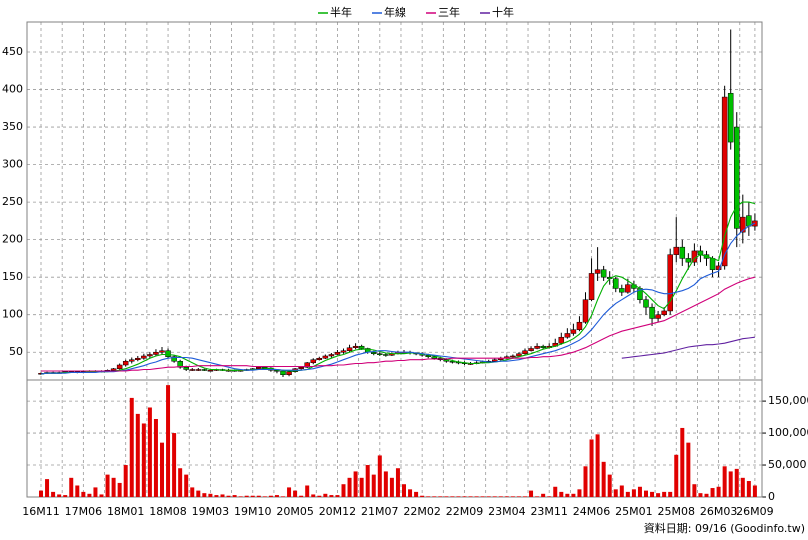 The width and height of the screenshot is (808, 540). Describe the element at coordinates (295, 511) in the screenshot. I see `x-tick-label: 20M05` at that location.